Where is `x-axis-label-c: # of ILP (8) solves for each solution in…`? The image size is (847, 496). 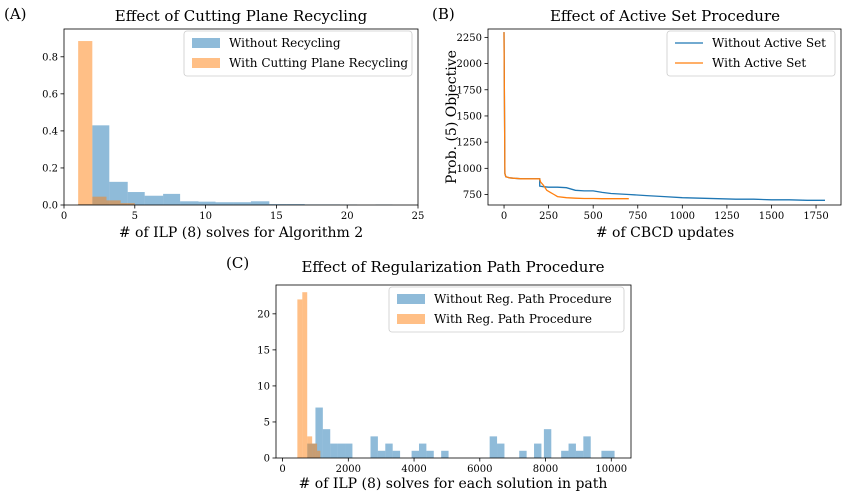
x-axis-label-c: # of ILP (8) solves for each solution in… is located at coordinates (453, 484).